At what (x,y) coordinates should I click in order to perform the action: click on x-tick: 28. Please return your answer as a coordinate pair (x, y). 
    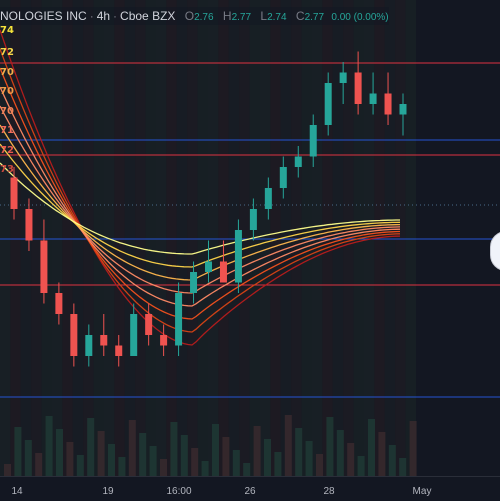
    Looking at the image, I should click on (329, 491).